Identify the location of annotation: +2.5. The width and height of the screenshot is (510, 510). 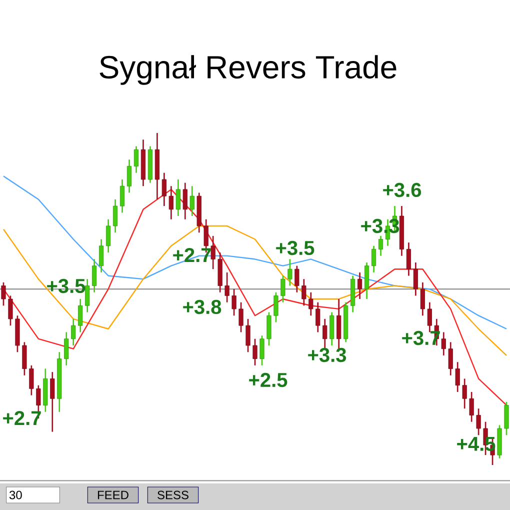
(268, 380).